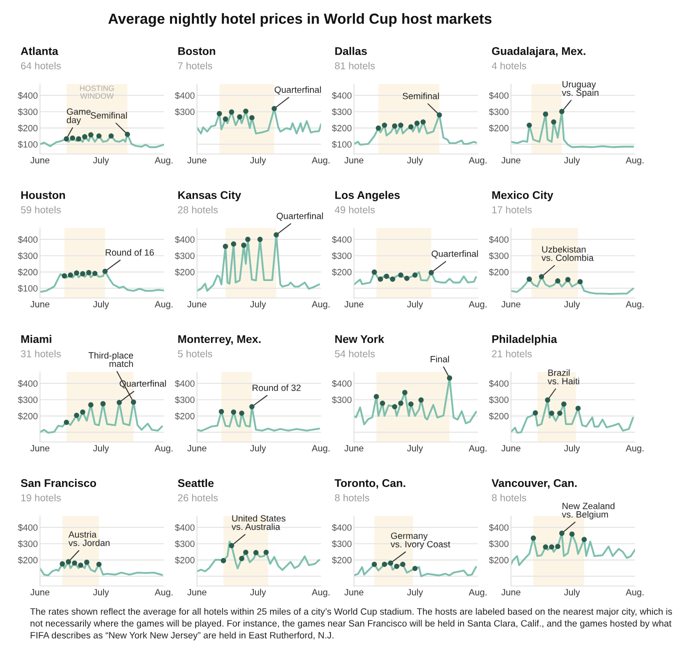  What do you see at coordinates (359, 339) in the screenshot?
I see `chart-title: New York` at bounding box center [359, 339].